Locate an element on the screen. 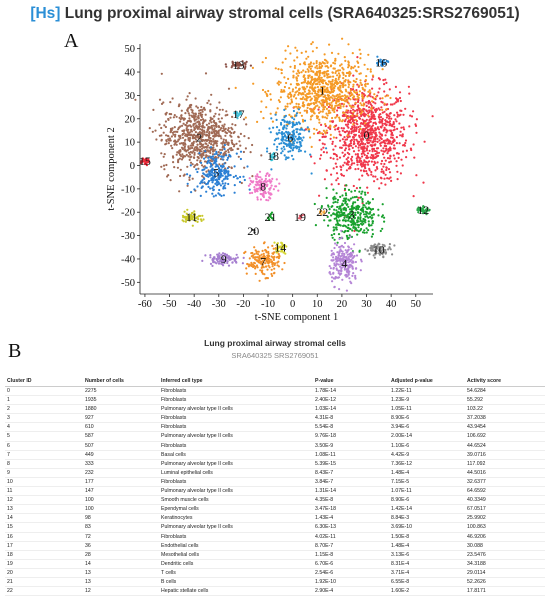  table-cell: 333 is located at coordinates (121, 464).